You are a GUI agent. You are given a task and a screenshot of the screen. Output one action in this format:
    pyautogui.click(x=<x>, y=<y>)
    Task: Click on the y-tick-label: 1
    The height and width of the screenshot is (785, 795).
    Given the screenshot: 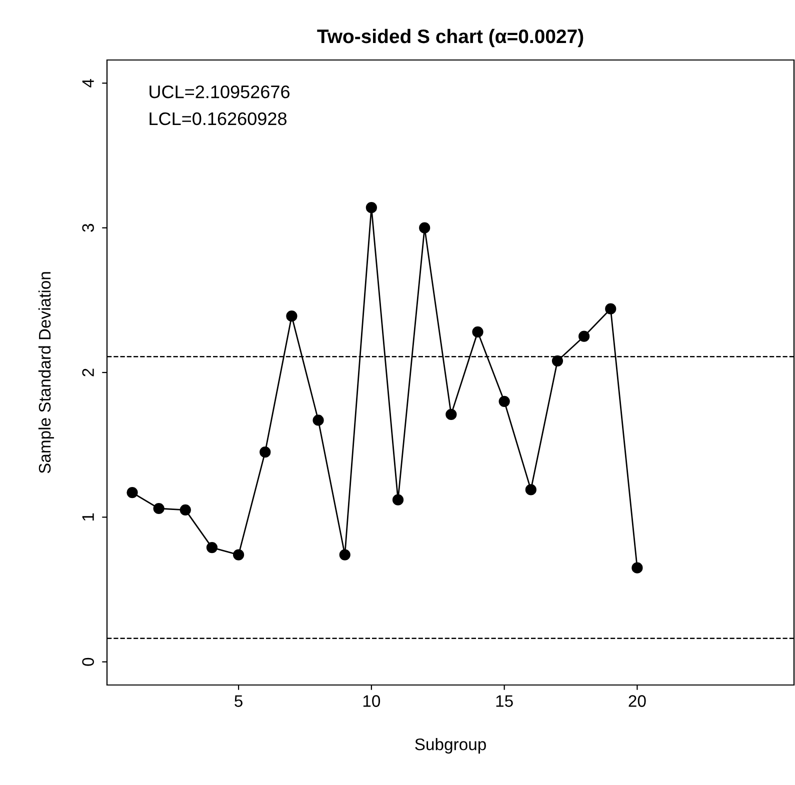 What is the action you would take?
    pyautogui.click(x=88, y=517)
    